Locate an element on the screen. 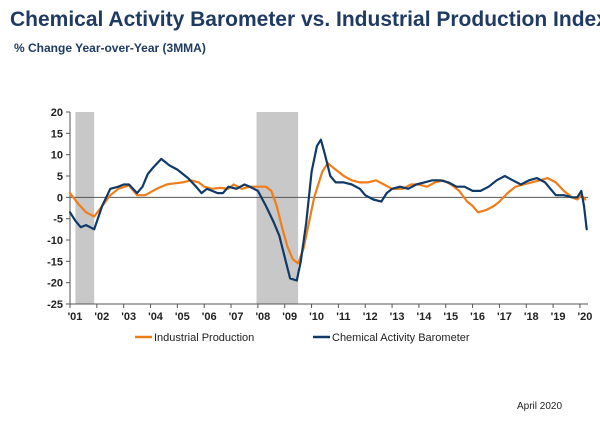 This screenshot has height=422, width=600. x-tick-label: '17 is located at coordinates (504, 317).